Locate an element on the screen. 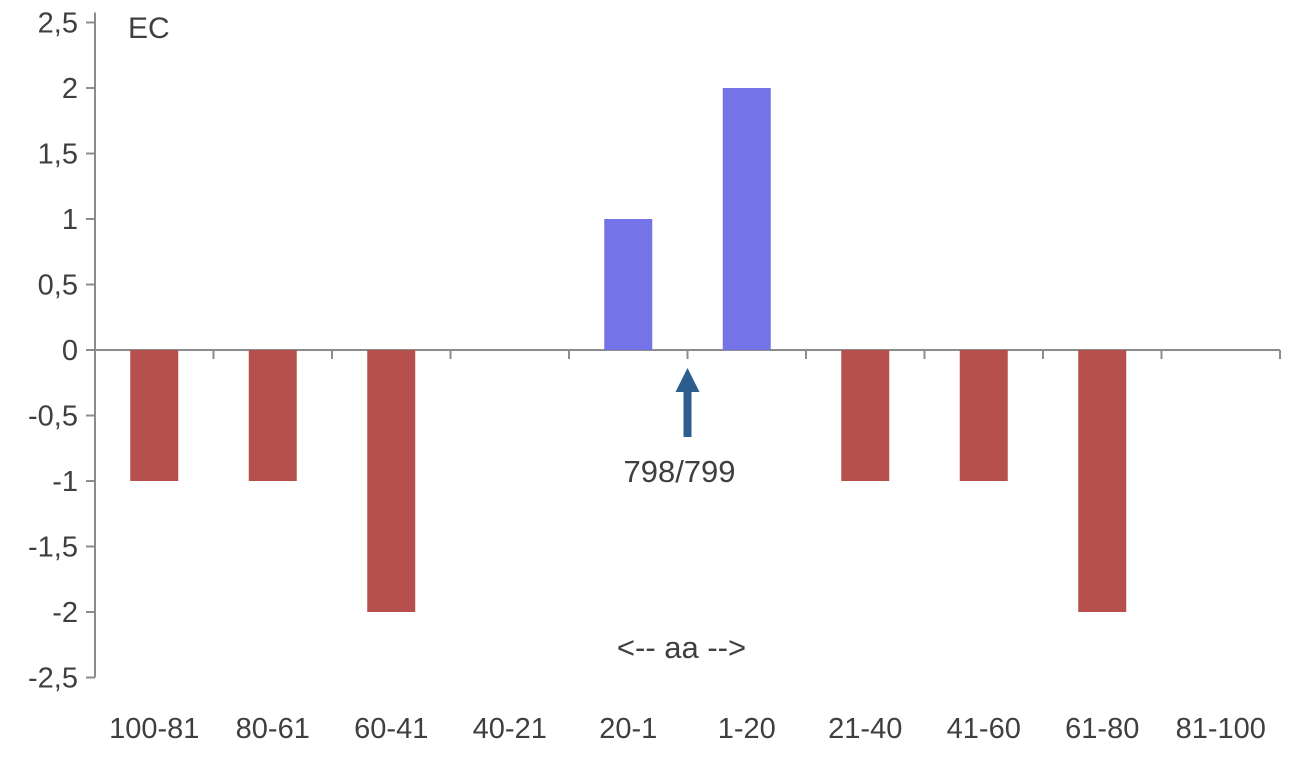  x-tick-label: 41-60 is located at coordinates (984, 729).